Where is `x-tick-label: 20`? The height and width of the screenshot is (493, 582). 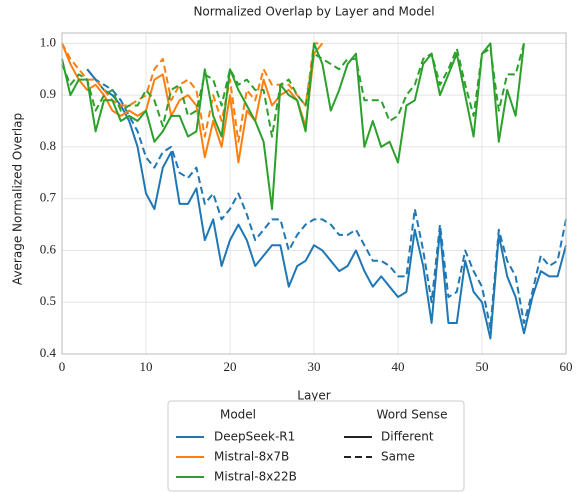
x-tick-label: 20 is located at coordinates (230, 366).